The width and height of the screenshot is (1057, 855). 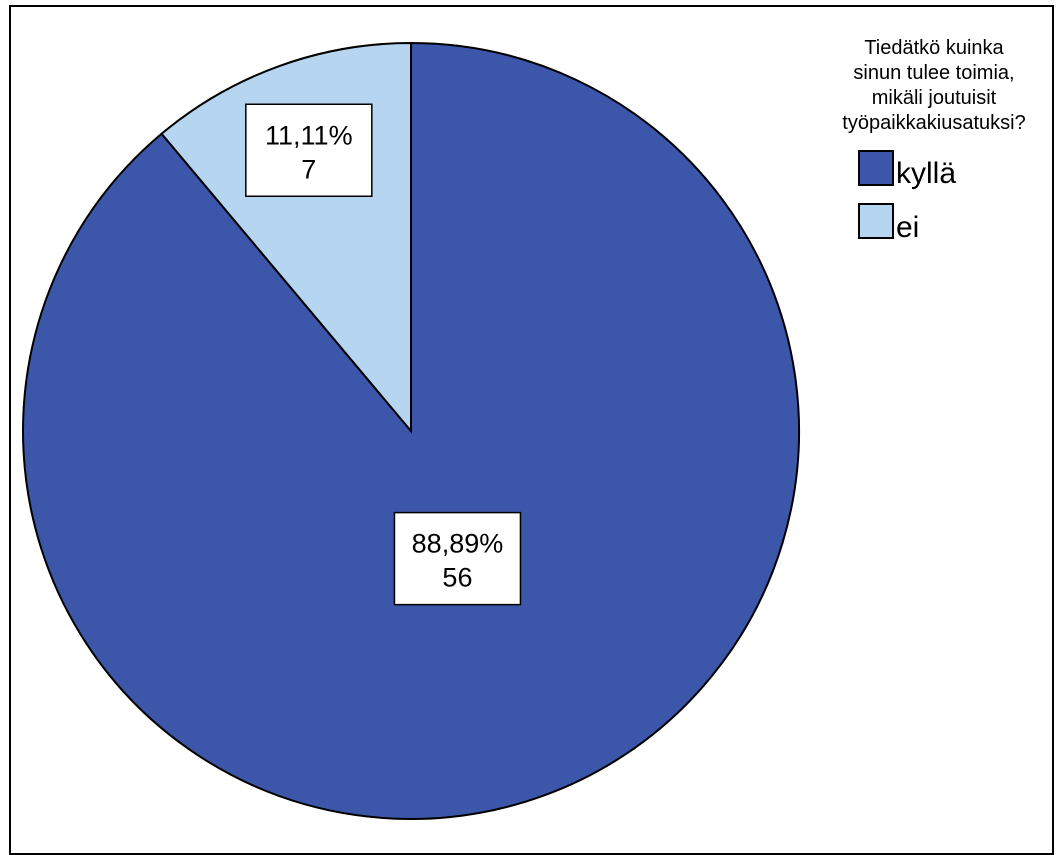 What do you see at coordinates (308, 169) in the screenshot?
I see `data-label-count: 7` at bounding box center [308, 169].